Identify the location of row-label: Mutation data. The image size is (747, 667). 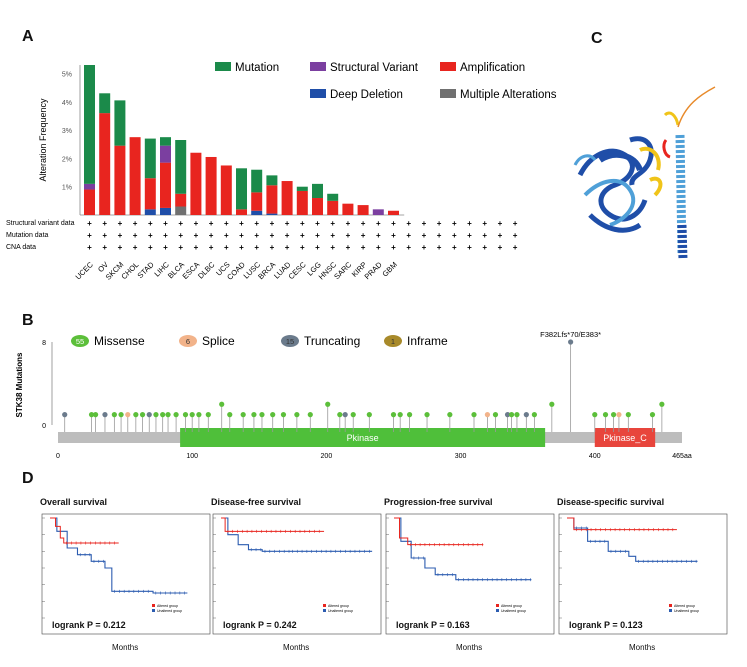
(27, 235).